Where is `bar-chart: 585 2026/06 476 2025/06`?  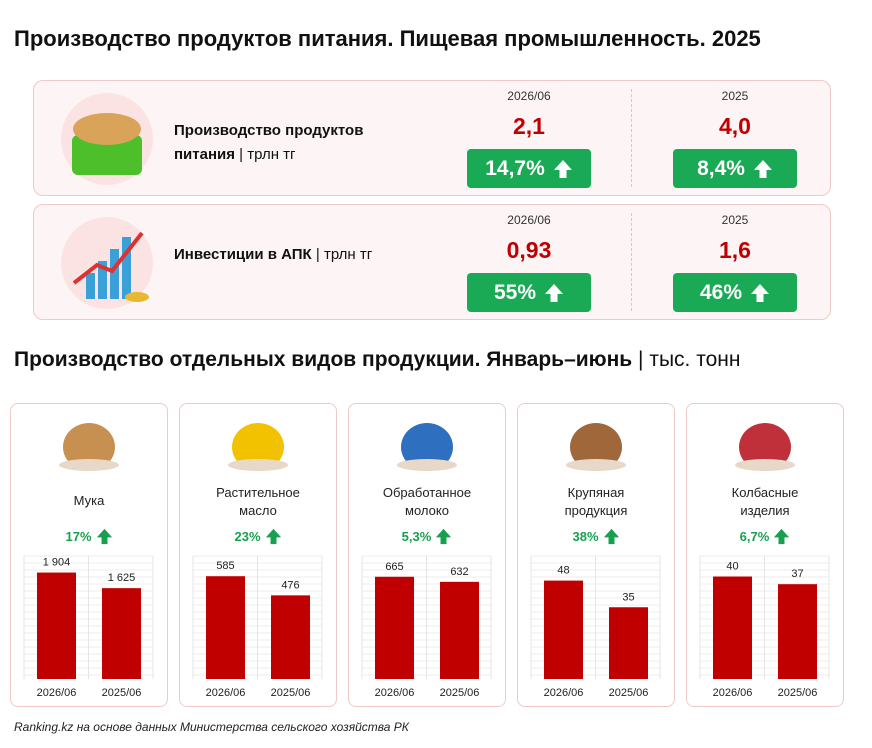
bar-chart: 585 2026/06 476 2025/06 is located at coordinates (257, 627).